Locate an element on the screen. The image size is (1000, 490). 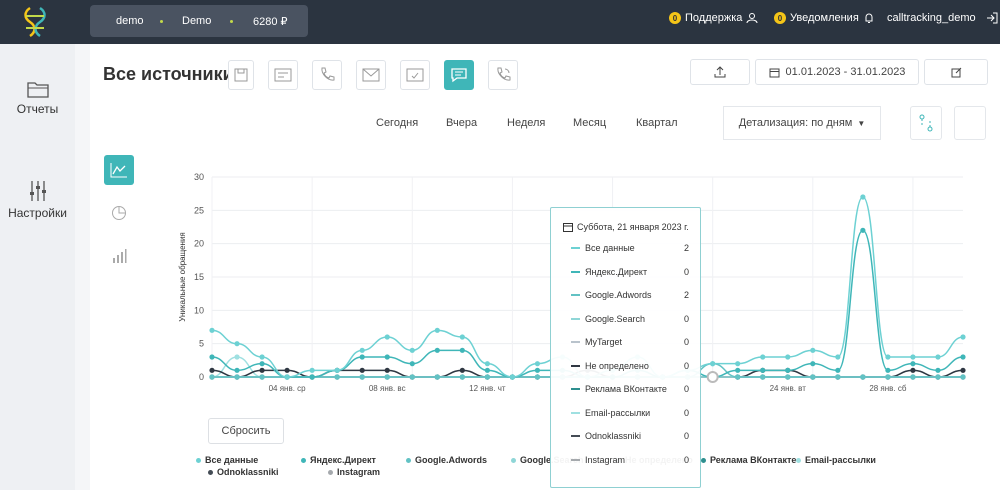
legend-item: Odnoklassniki is located at coordinates (243, 472).